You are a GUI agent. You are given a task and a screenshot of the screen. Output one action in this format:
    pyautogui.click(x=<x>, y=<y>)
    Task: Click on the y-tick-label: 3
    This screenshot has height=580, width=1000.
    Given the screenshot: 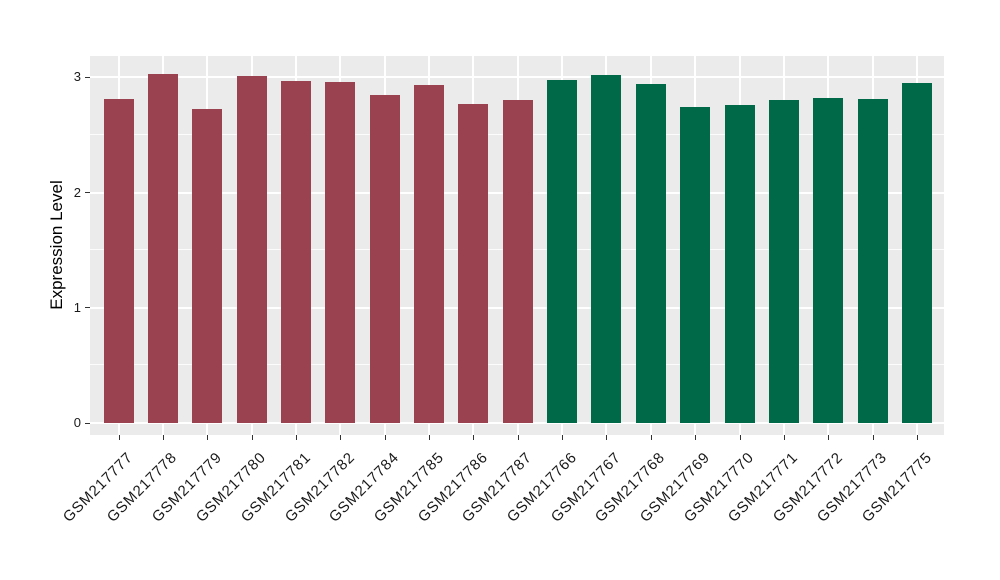 What is the action you would take?
    pyautogui.click(x=77, y=77)
    